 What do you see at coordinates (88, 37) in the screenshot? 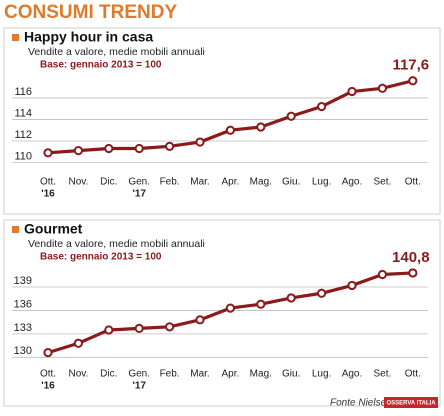
I see `chart-title: Happy hour in casa` at bounding box center [88, 37].